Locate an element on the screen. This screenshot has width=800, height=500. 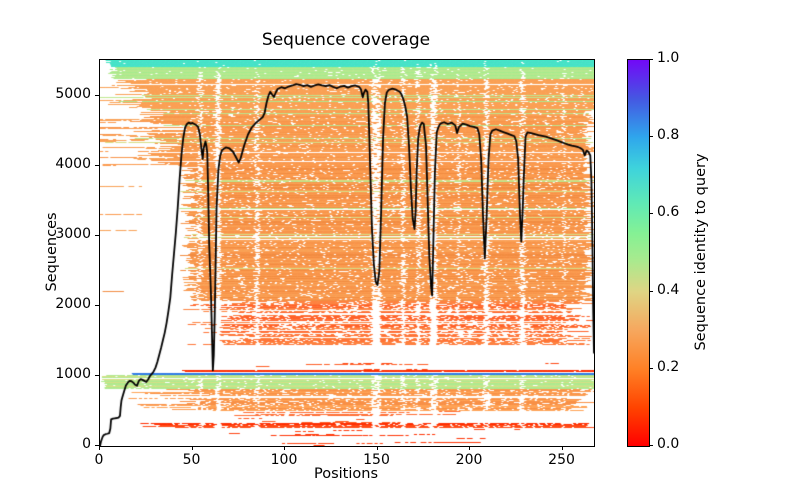
y-tick-label: 1000 is located at coordinates (73, 373).